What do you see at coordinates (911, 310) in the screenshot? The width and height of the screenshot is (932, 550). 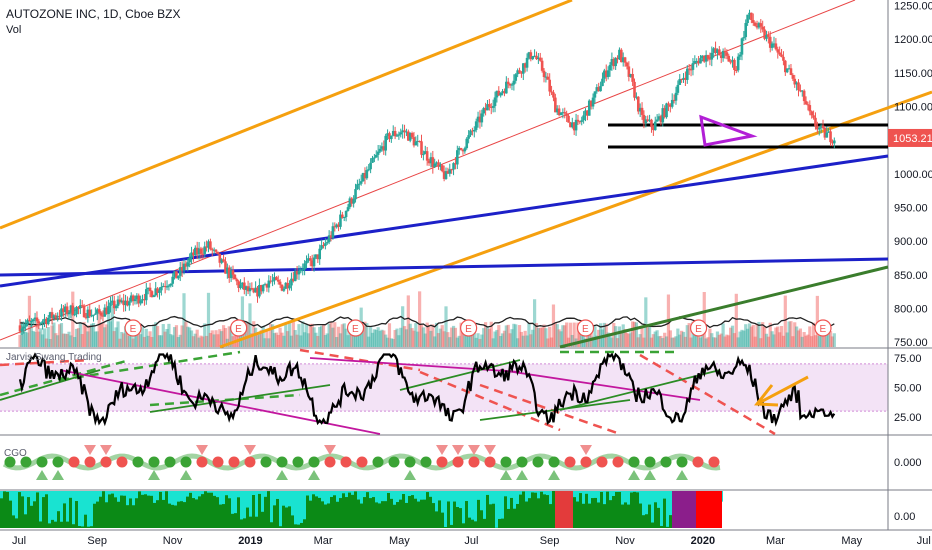 I see `price-tick-label: 800.00` at bounding box center [911, 310].